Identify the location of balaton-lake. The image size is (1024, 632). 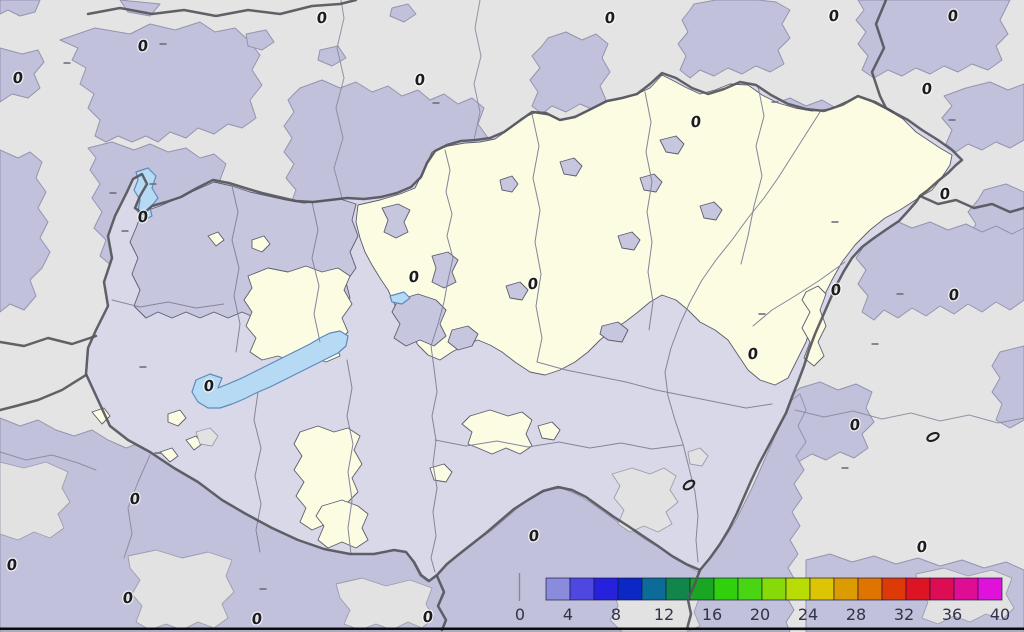
(270, 369).